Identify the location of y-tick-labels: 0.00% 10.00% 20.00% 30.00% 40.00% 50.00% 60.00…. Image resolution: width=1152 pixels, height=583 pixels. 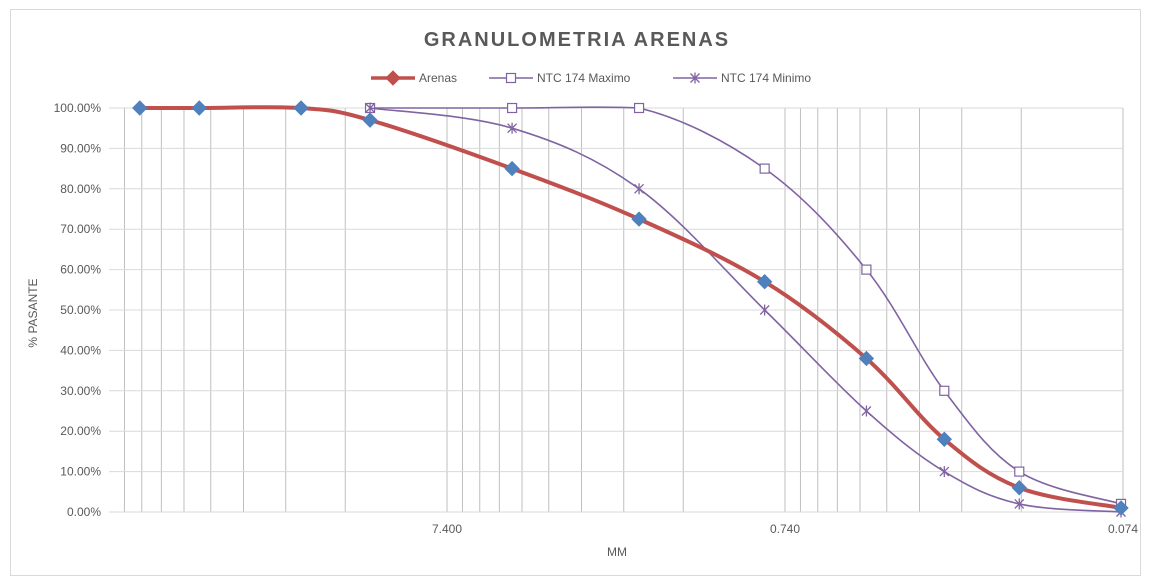
(78, 310).